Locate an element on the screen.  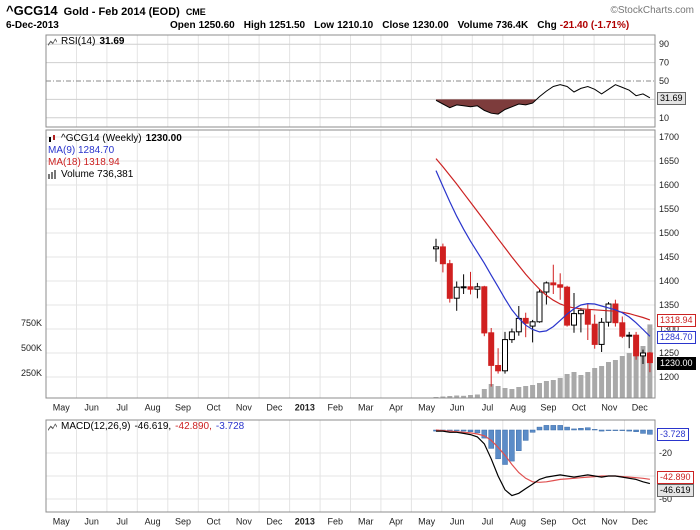
volume-legend: Volume 736,381 is located at coordinates (90, 174).